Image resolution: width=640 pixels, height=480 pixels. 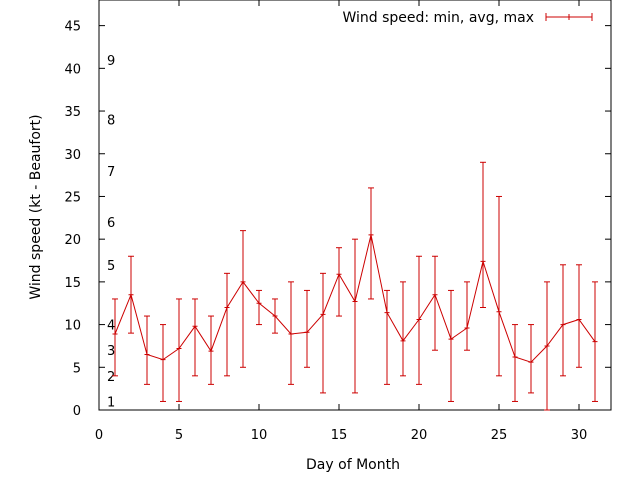 I want to click on beaufort-labels: 1 2 3 4 5 6 7 8 9, so click(x=111, y=232).